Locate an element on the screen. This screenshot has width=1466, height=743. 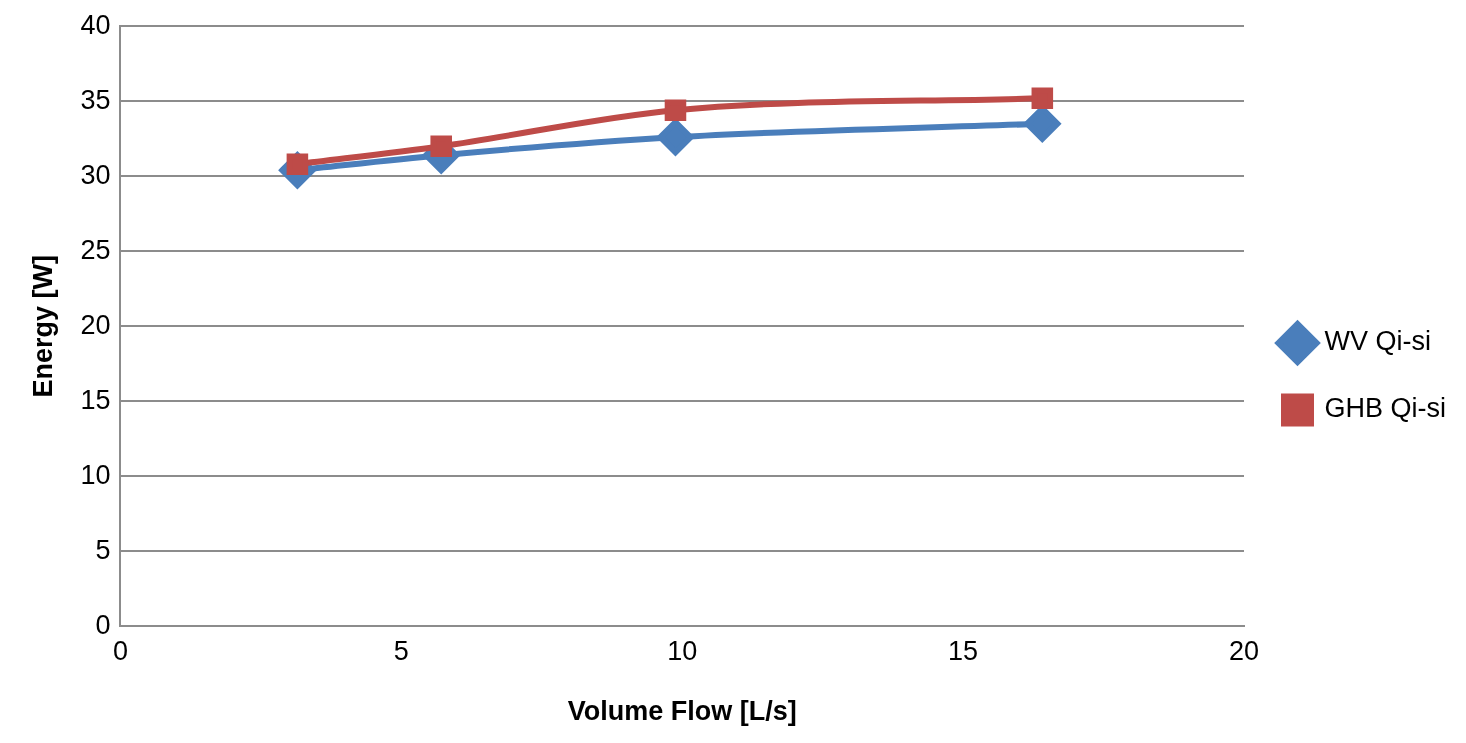
legend-label: GHB Qi-si is located at coordinates (1385, 408).